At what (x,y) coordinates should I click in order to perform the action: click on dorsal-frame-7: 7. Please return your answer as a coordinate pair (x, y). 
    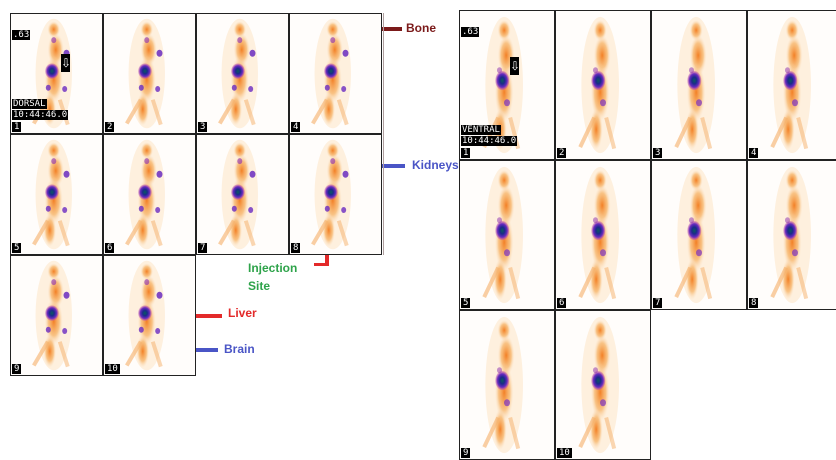
    Looking at the image, I should click on (242, 194).